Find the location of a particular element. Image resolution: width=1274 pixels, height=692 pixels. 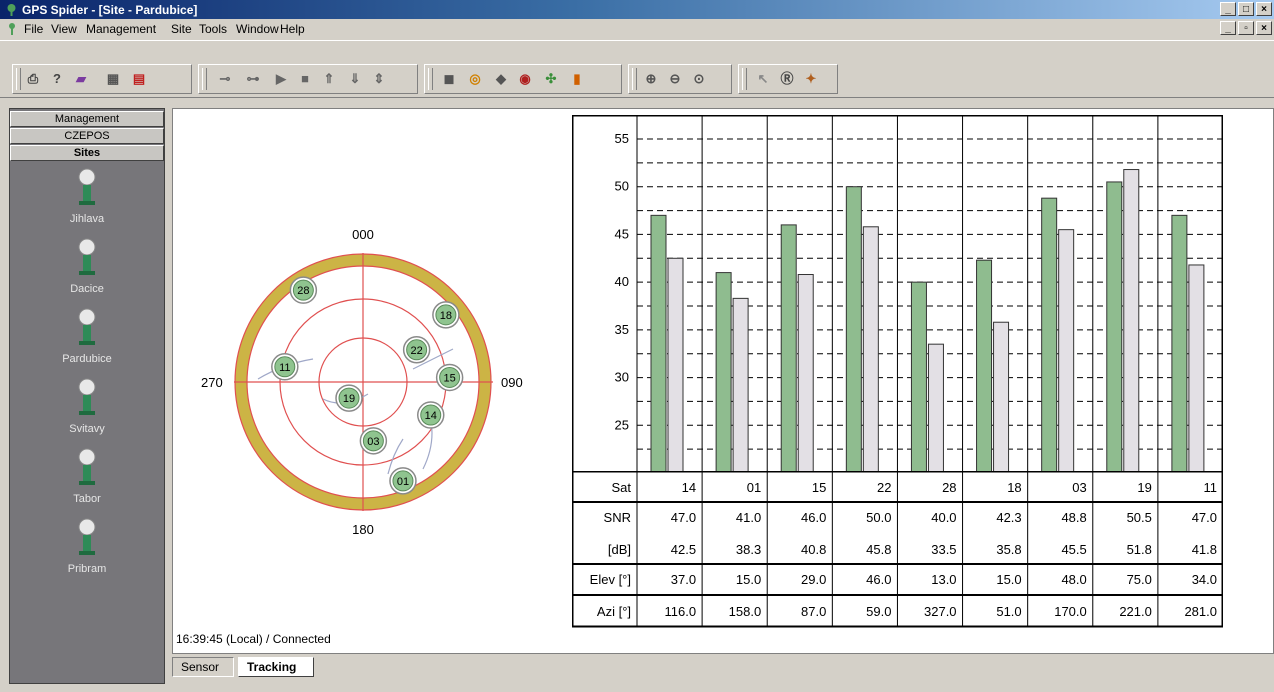

toolbar-group-zoom: ⊕ ⊖ ⊙ is located at coordinates (680, 79).